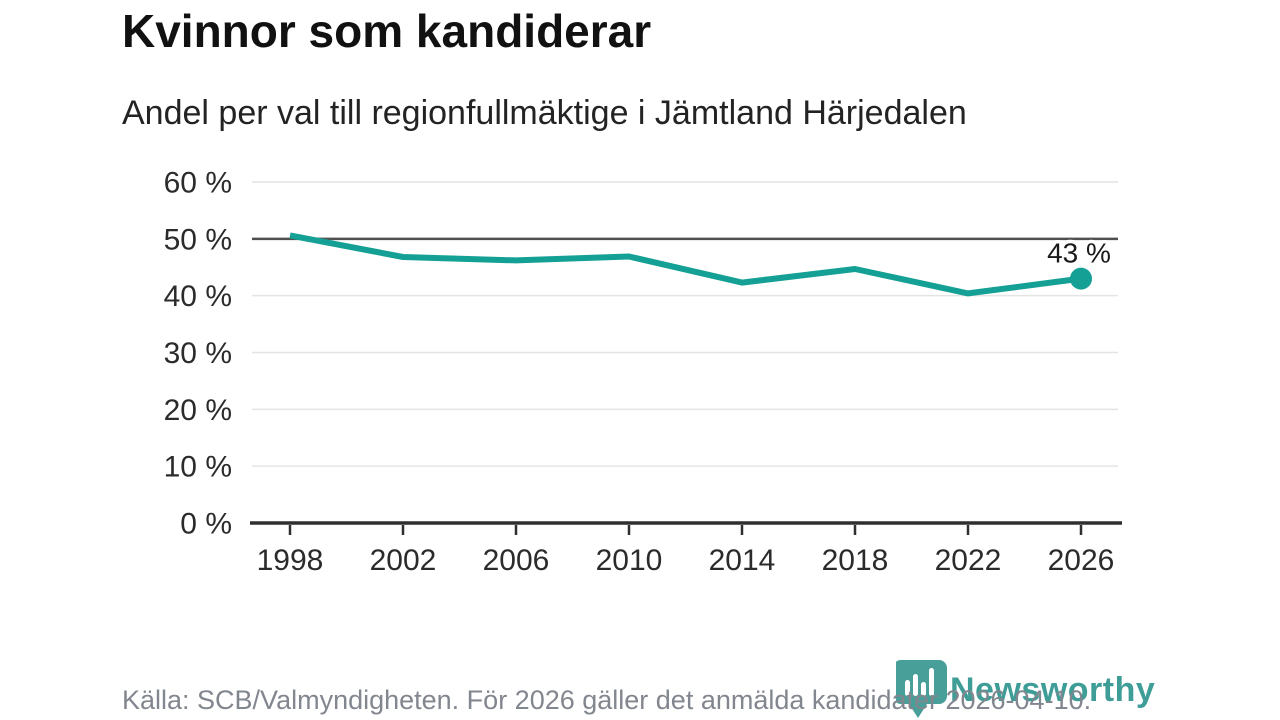 This screenshot has height=720, width=1280. Describe the element at coordinates (198, 296) in the screenshot. I see `y-tick-label: 40 %` at that location.